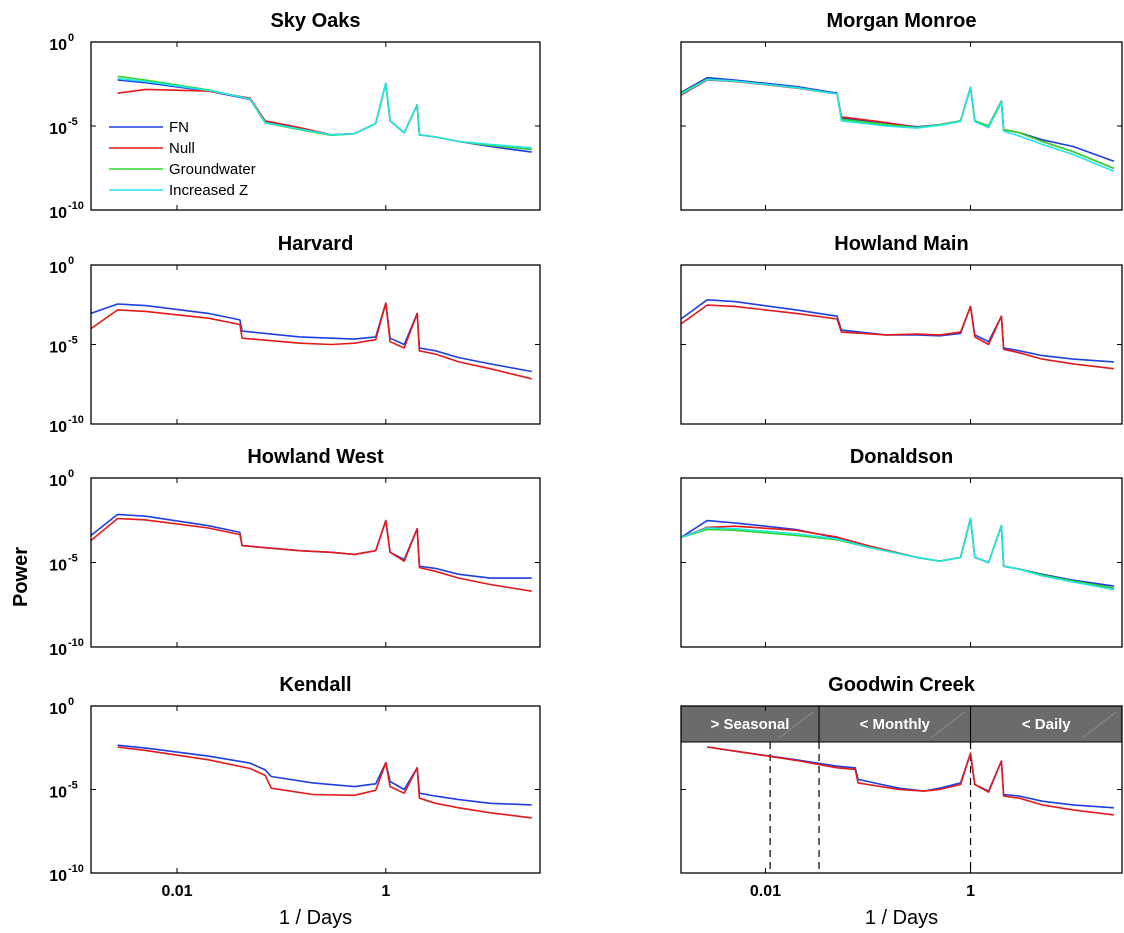  What do you see at coordinates (315, 457) in the screenshot?
I see `panel-title: Howland West` at bounding box center [315, 457].